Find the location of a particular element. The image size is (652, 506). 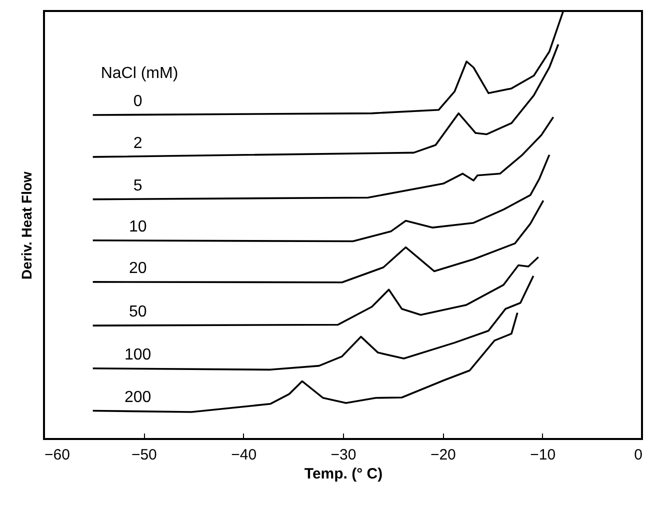

y-axis-title: Deriv. Heat Flow is located at coordinates (26, 225).